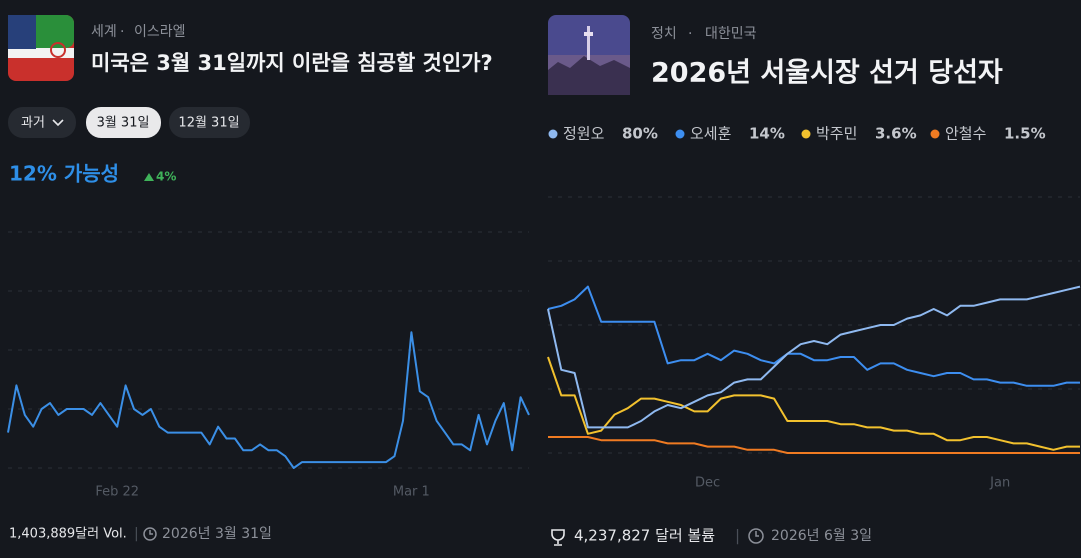 The image size is (1081, 558). Describe the element at coordinates (999, 483) in the screenshot. I see `x-tick-label: Jan` at that location.